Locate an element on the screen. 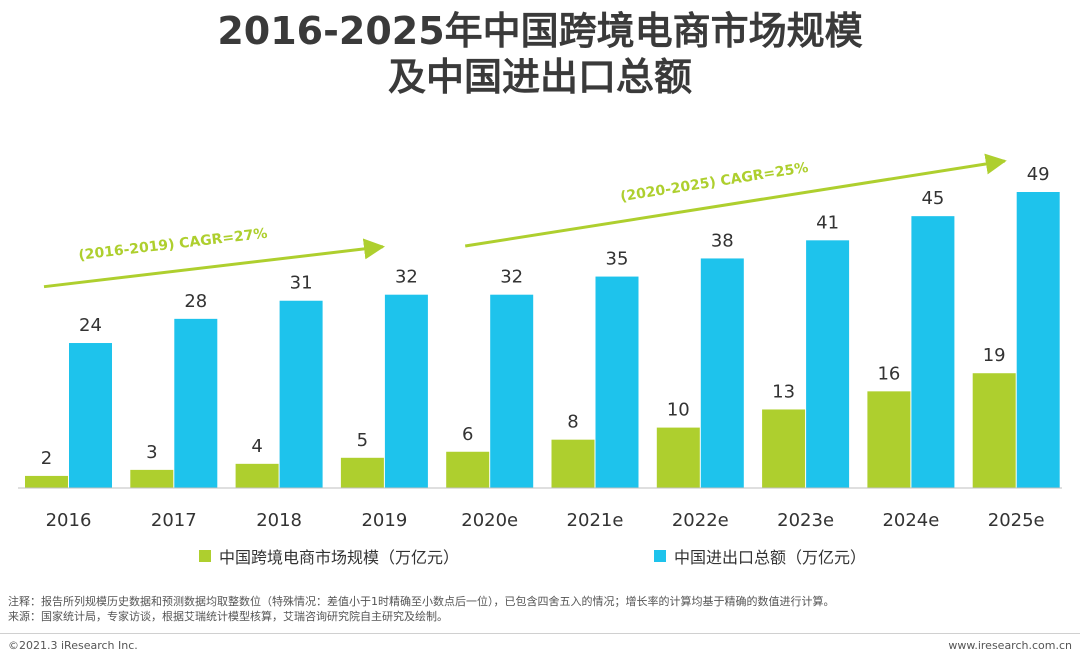 This screenshot has height=667, width=1080. data-label-import-export-2017: 28 is located at coordinates (195, 301).